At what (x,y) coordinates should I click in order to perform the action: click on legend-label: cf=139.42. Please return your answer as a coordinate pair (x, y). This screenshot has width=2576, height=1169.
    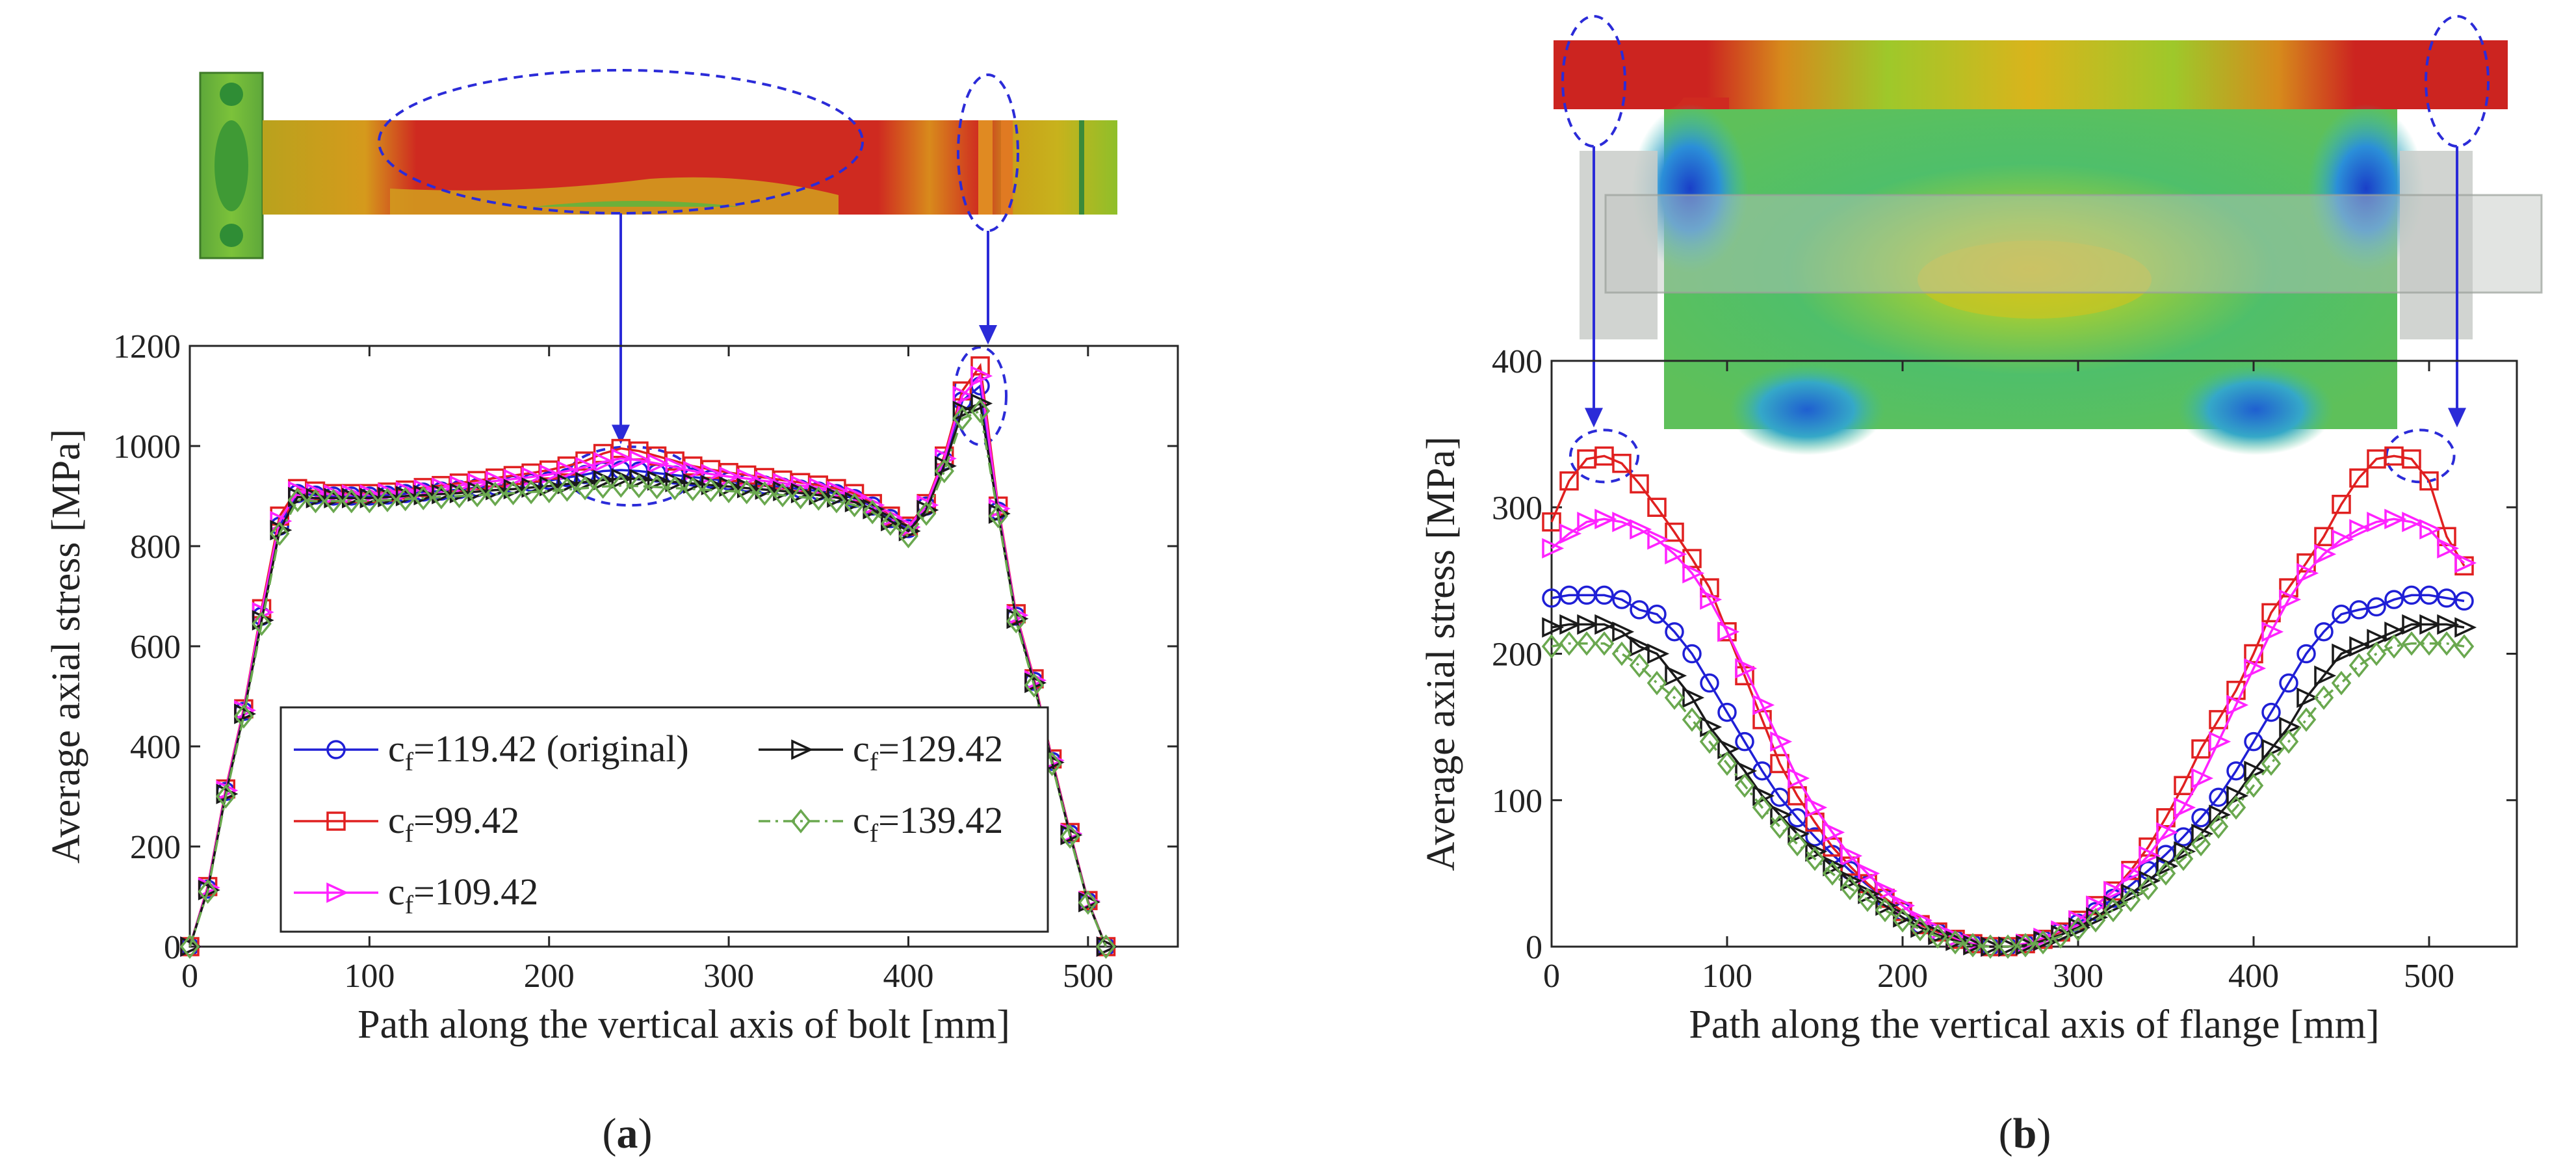
    Looking at the image, I should click on (928, 823).